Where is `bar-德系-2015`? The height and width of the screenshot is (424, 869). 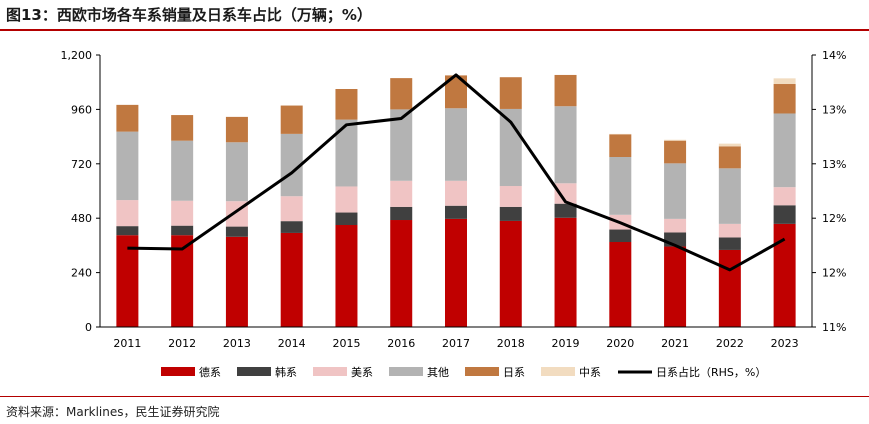
bar-德系-2015 is located at coordinates (346, 276).